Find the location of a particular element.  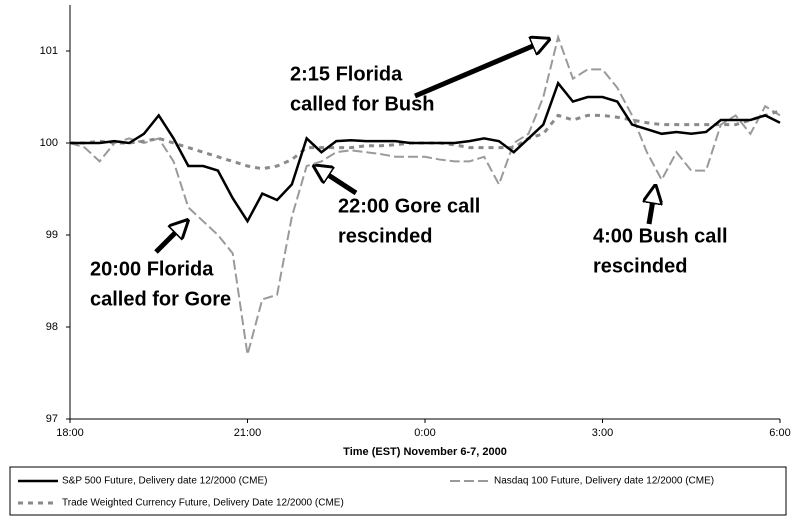

x-tick-label: 6:00 is located at coordinates (779, 433).